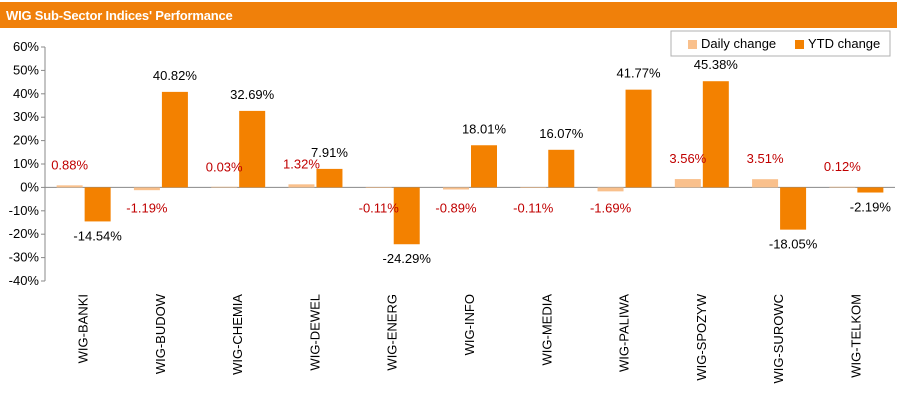  Describe the element at coordinates (119, 15) in the screenshot. I see `chart-title: WIG Sub-Sector Indices' Performance` at that location.